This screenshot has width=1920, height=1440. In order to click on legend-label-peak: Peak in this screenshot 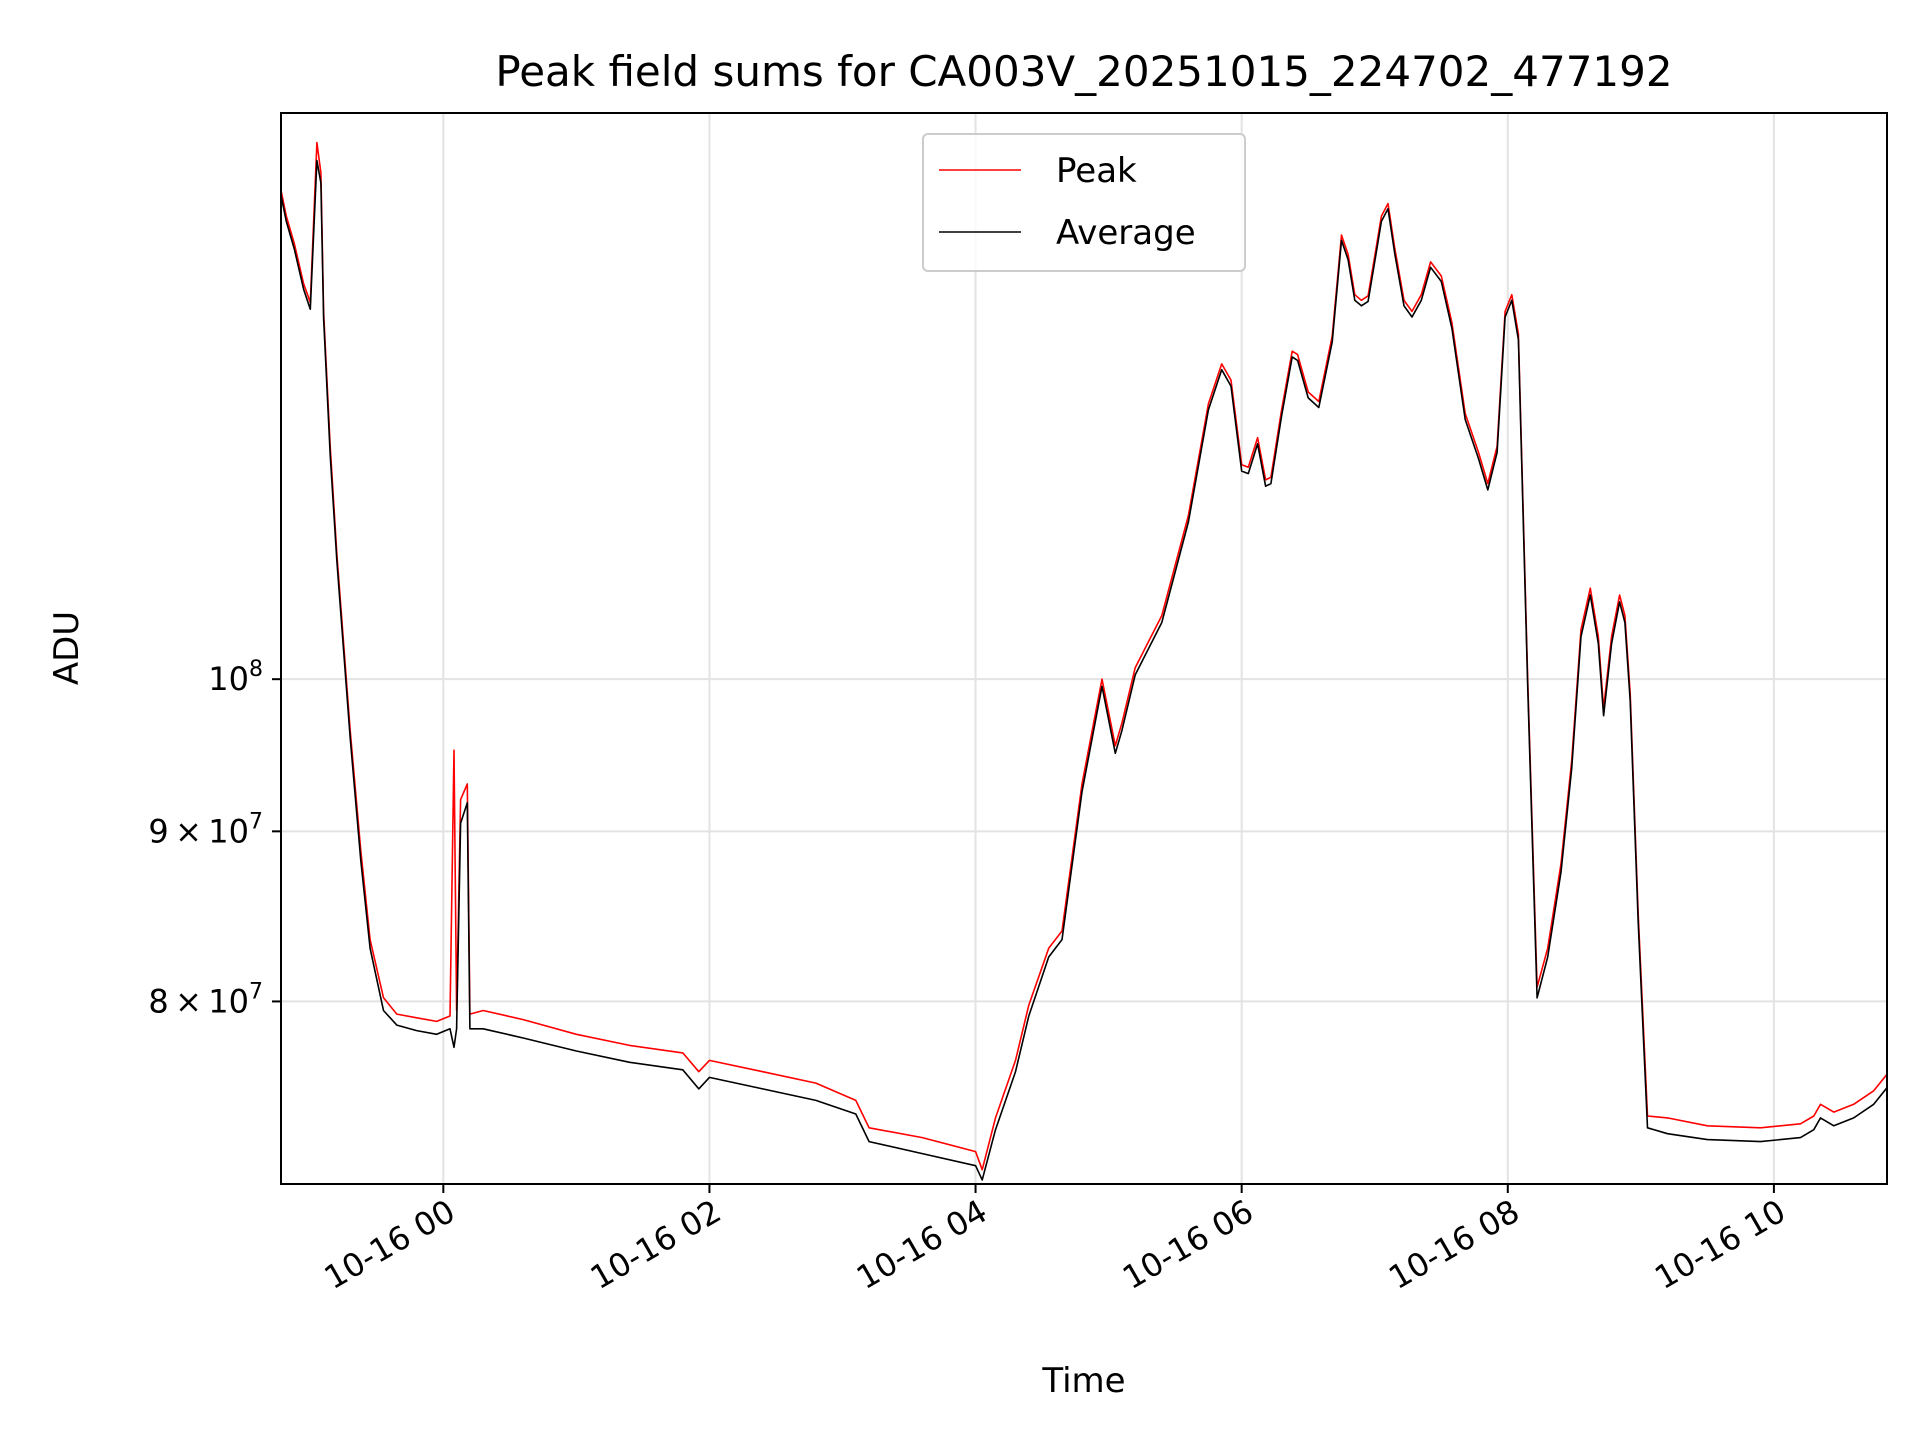, I will do `click(1096, 171)`.